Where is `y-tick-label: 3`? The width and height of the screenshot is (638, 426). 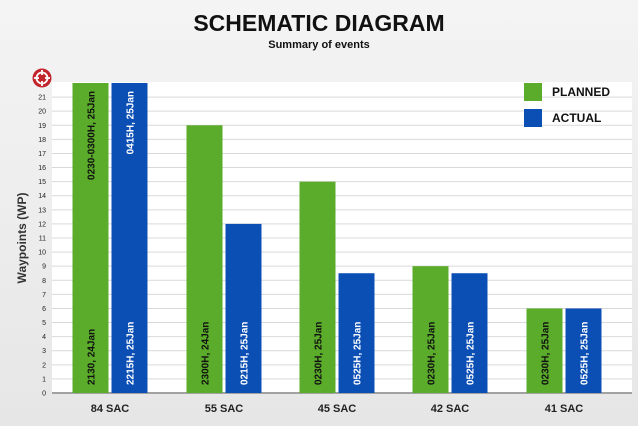 y-tick-label: 3 is located at coordinates (44, 351).